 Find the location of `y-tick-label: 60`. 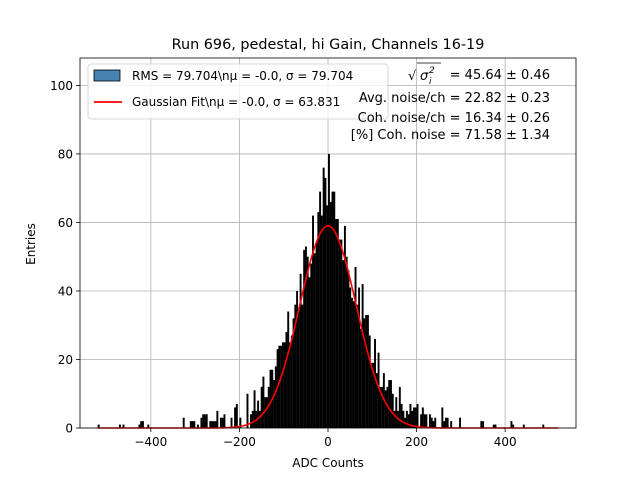

y-tick-label: 60 is located at coordinates (65, 223).